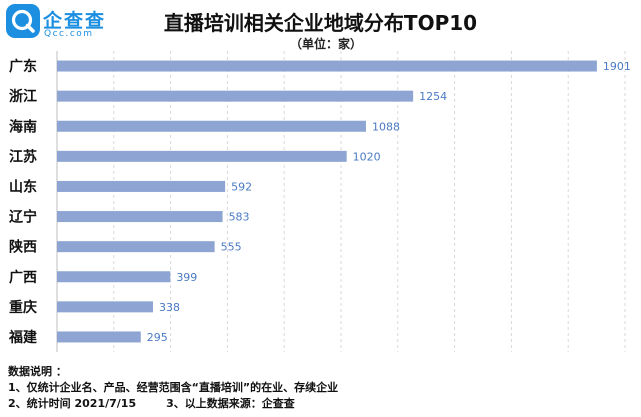 The height and width of the screenshot is (417, 641). I want to click on notes-heading: 数据说明 ：, so click(37, 371).